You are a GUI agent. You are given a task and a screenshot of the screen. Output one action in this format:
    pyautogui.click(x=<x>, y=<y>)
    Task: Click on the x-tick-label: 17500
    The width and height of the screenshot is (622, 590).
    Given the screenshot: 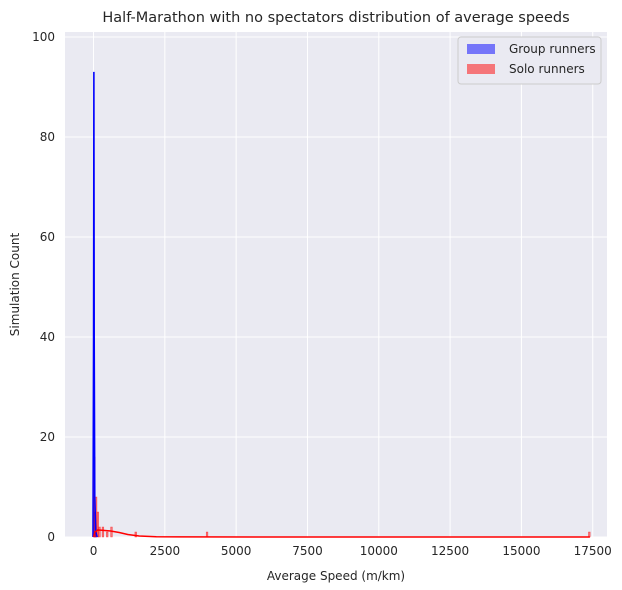 What is the action you would take?
    pyautogui.click(x=593, y=551)
    